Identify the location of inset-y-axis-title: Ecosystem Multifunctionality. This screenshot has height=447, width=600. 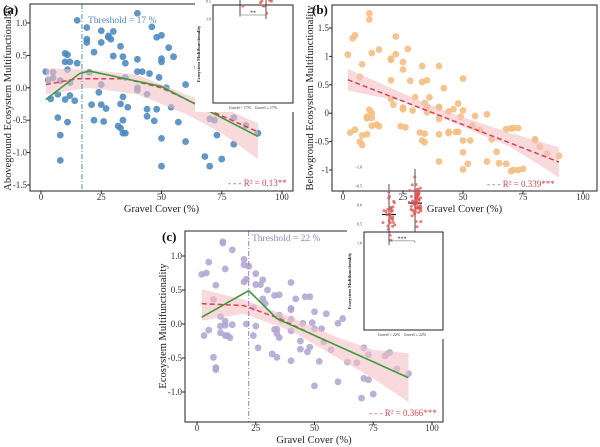
(349, 280).